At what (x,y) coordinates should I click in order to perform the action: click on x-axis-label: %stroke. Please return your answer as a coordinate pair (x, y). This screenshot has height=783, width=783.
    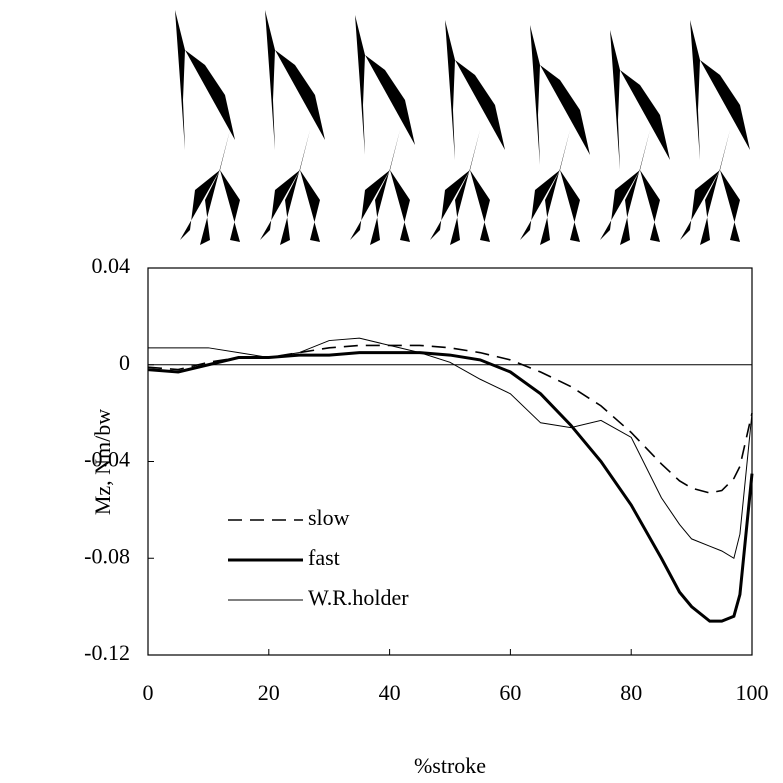
    Looking at the image, I should click on (450, 765).